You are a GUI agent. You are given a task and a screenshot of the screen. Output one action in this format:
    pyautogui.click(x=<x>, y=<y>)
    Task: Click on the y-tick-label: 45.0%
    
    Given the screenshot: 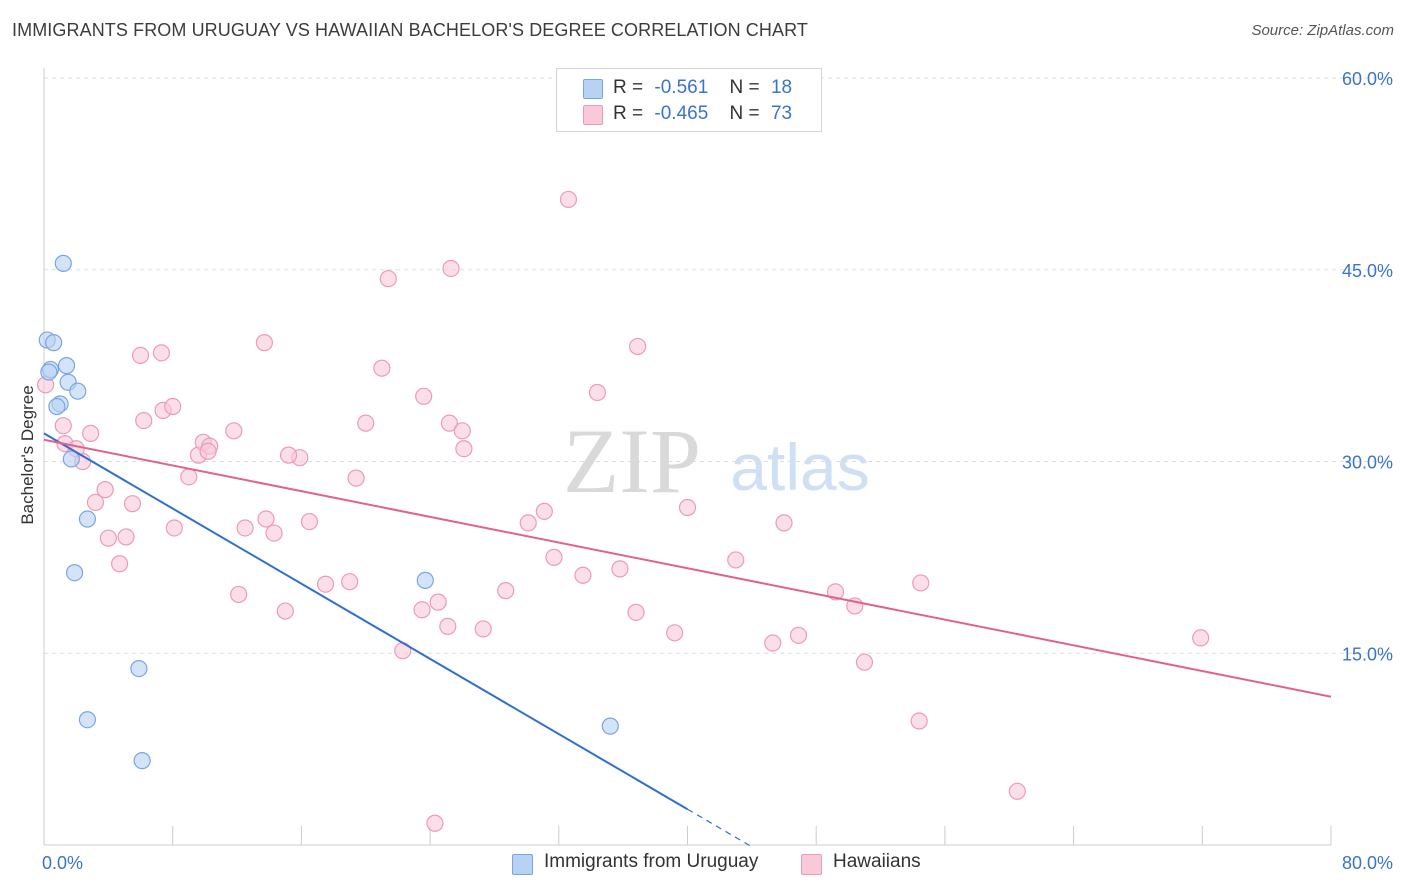 What is the action you would take?
    pyautogui.click(x=1367, y=271)
    